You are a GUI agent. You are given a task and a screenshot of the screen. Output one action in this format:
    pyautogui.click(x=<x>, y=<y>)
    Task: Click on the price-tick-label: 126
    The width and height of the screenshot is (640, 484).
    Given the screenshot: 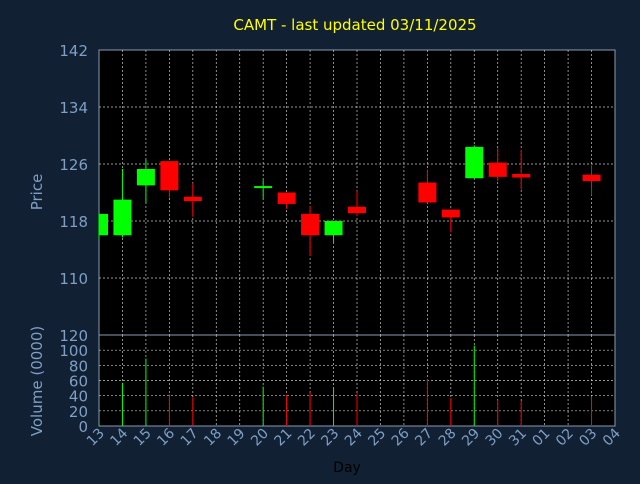 What is the action you would take?
    pyautogui.click(x=73, y=165)
    